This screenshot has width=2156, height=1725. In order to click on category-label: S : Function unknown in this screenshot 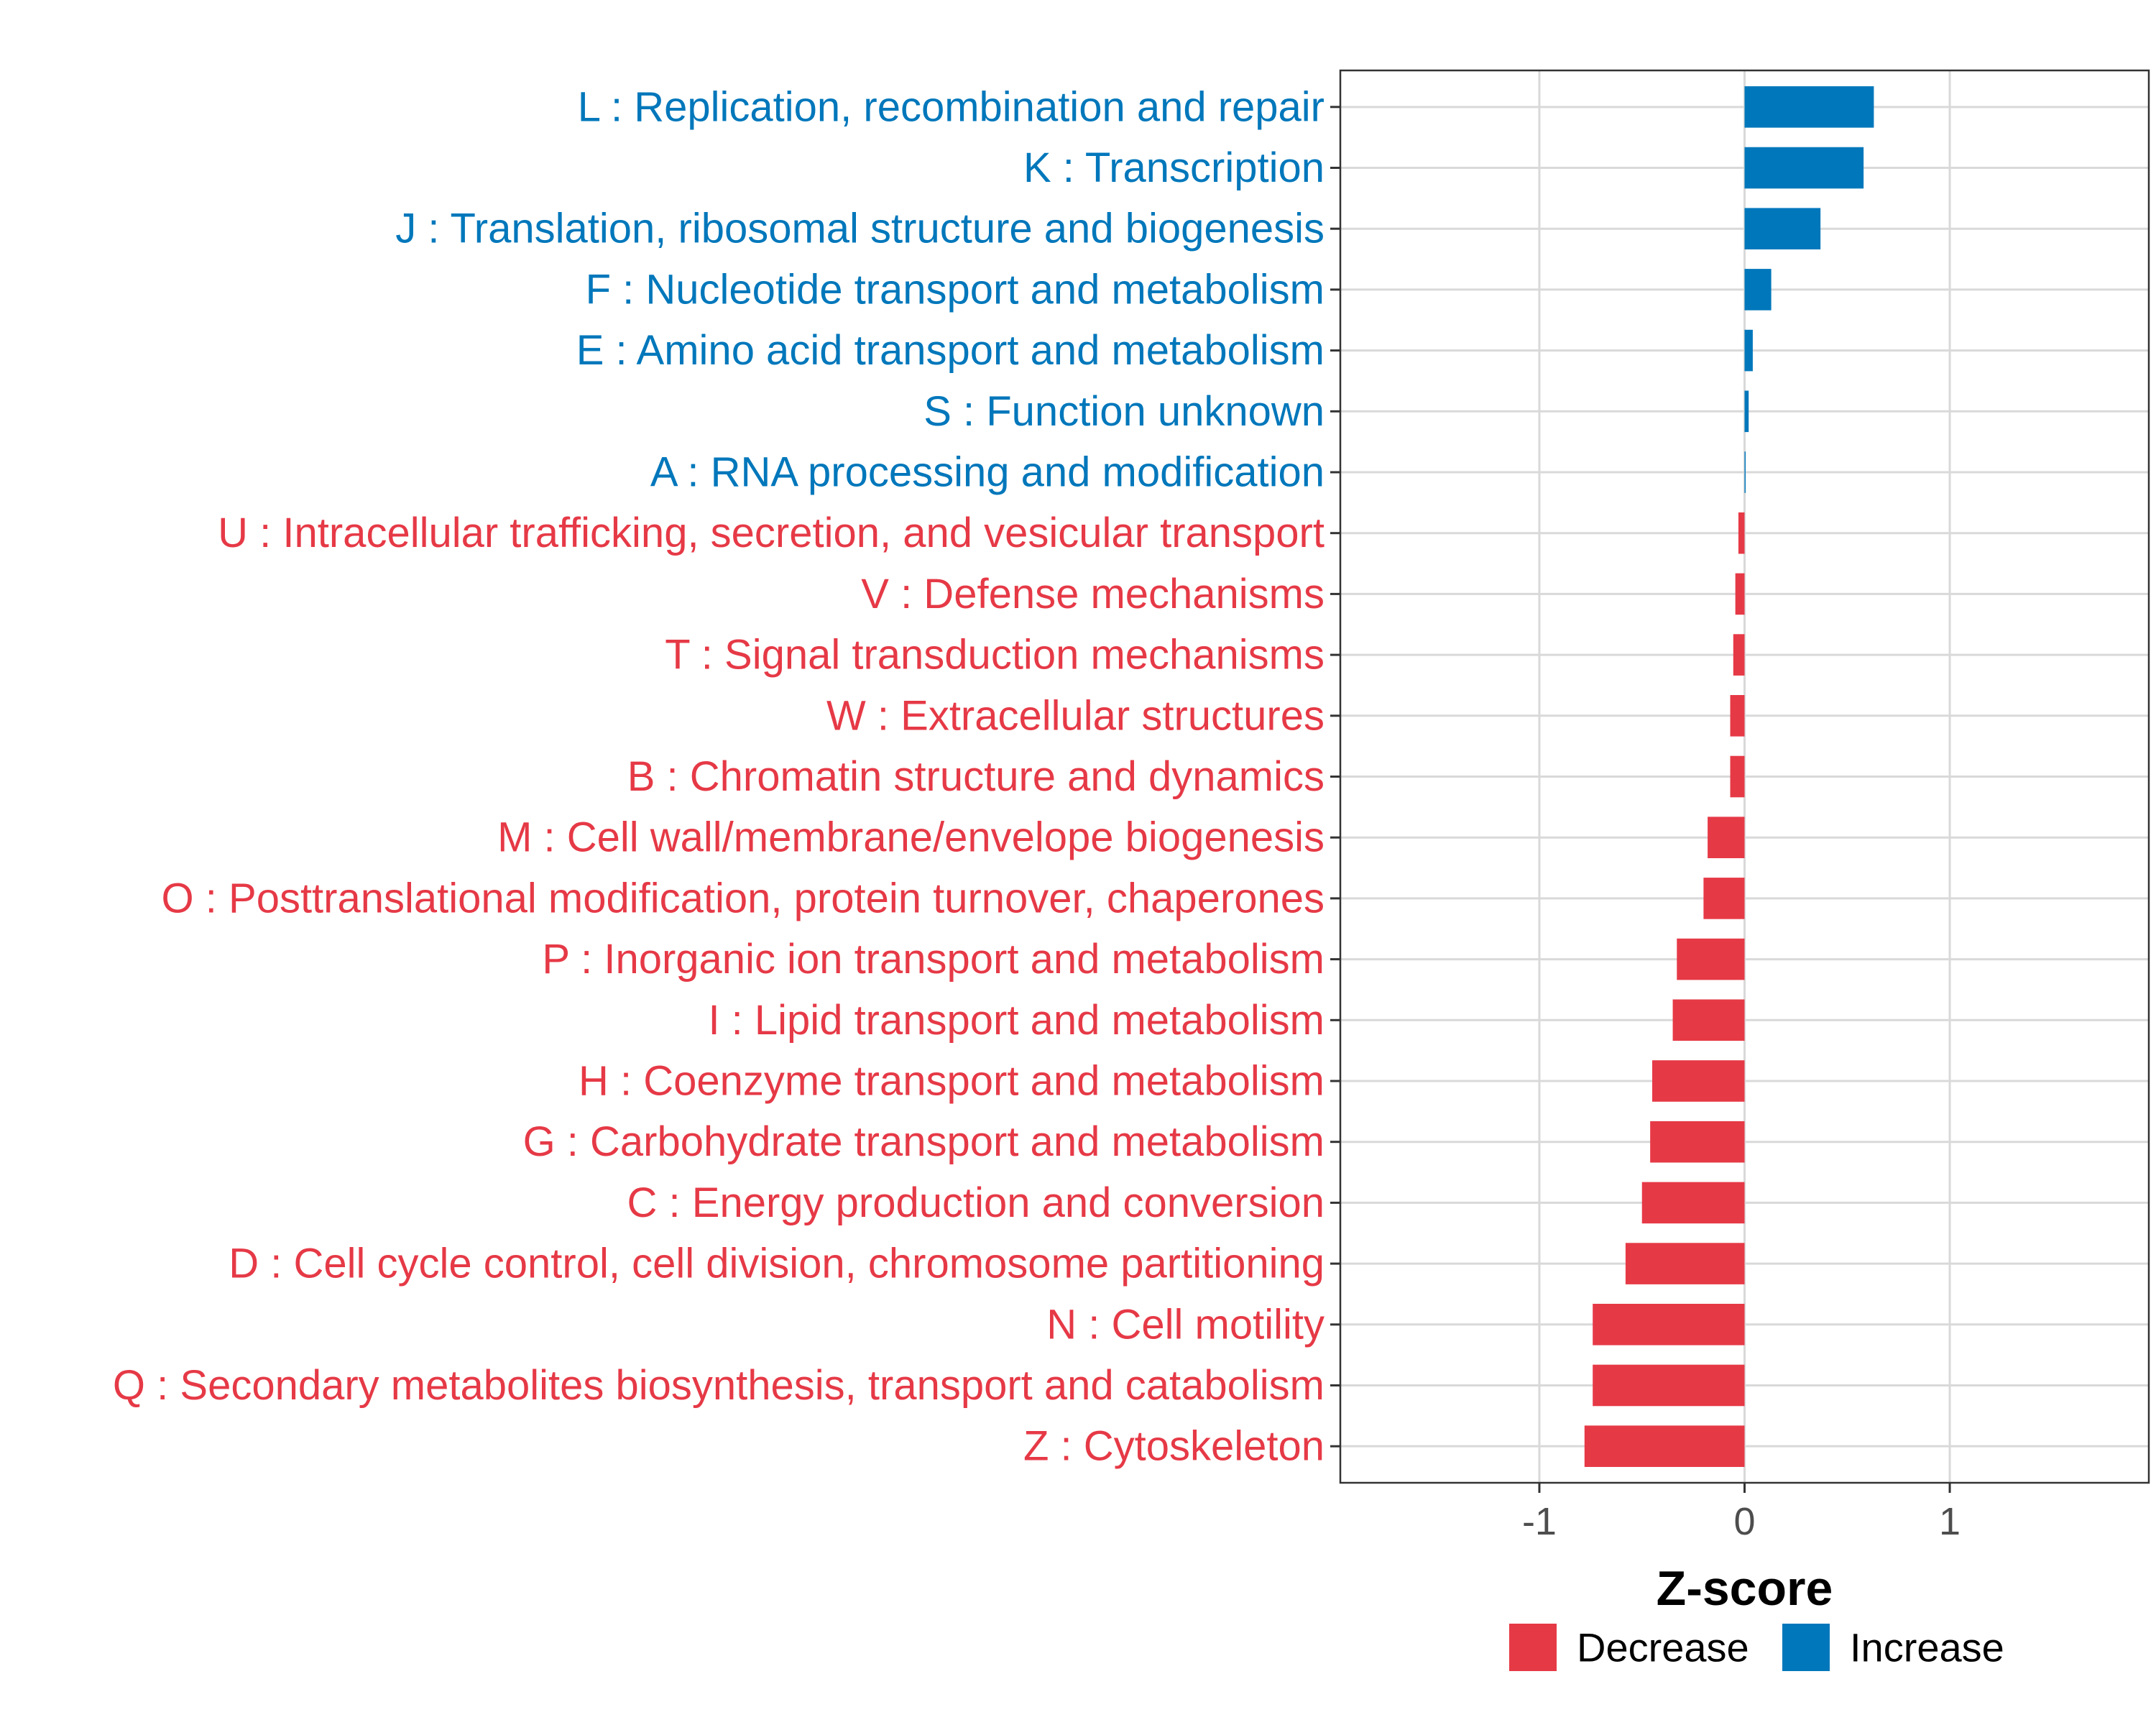, I will do `click(1124, 411)`.